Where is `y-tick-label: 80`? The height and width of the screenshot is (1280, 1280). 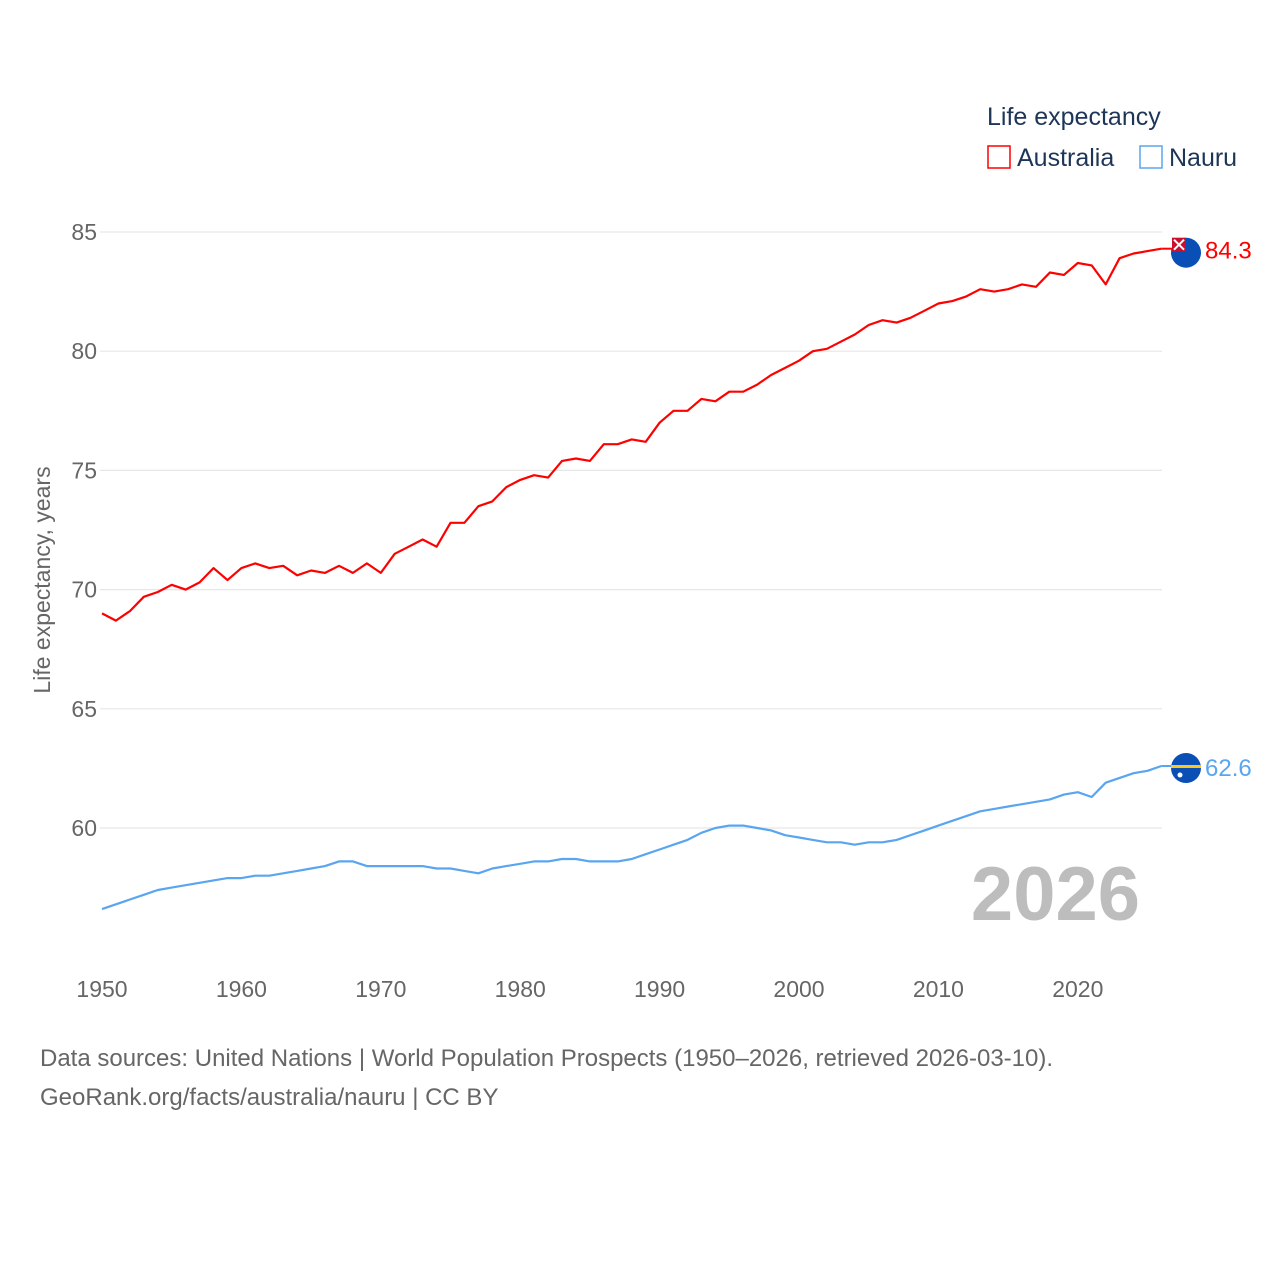 y-tick-label: 80 is located at coordinates (84, 351).